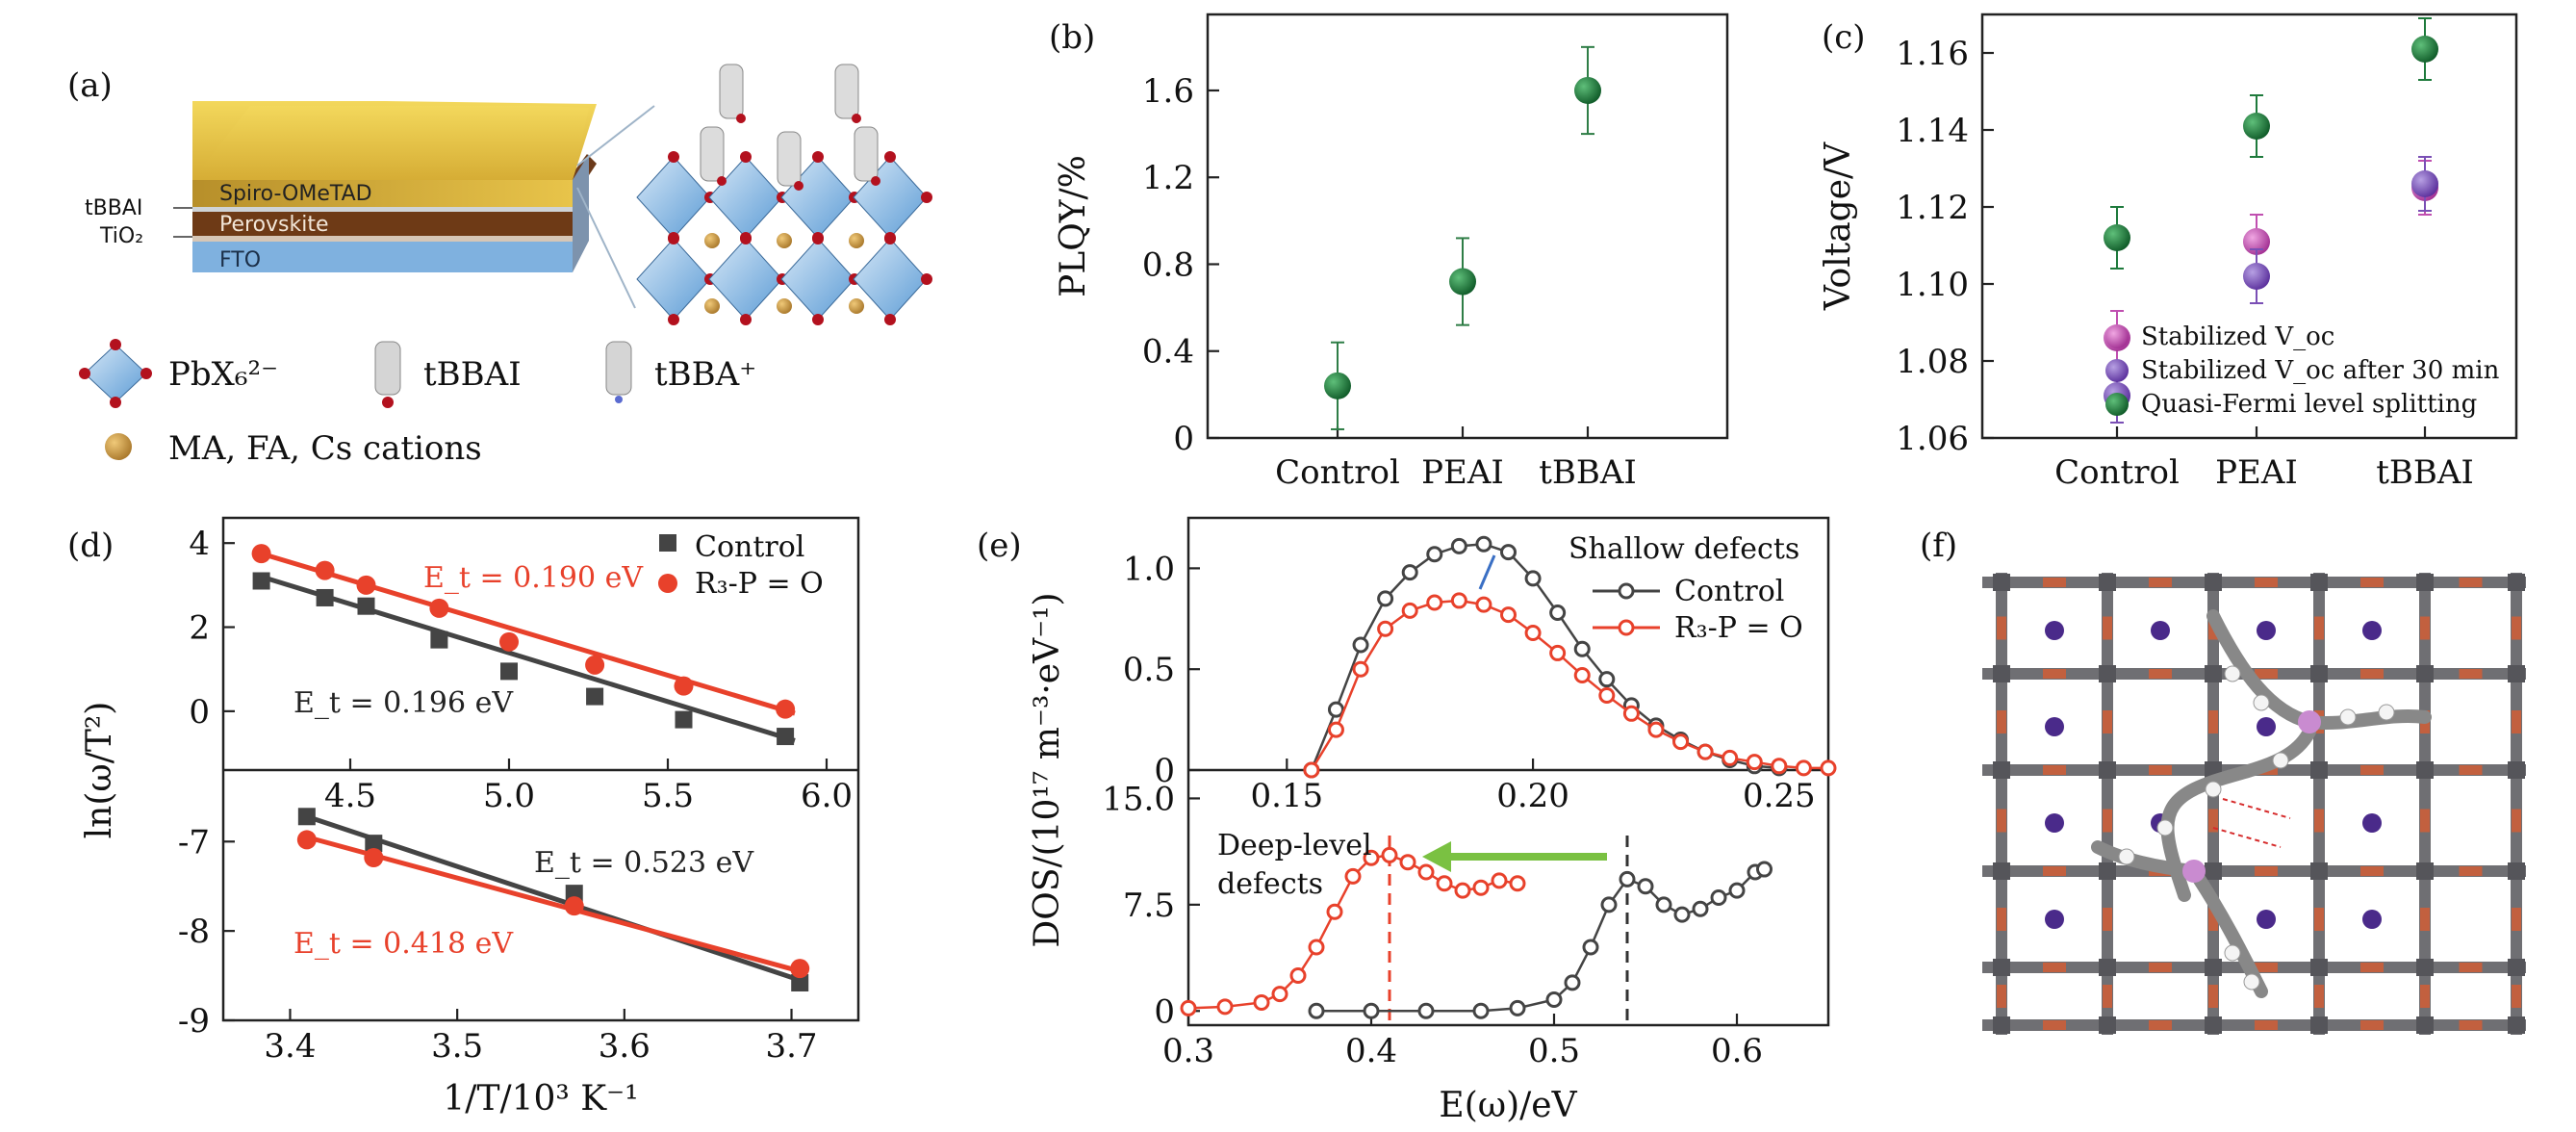  What do you see at coordinates (2425, 472) in the screenshot?
I see `c-xtick-label: tBBAI` at bounding box center [2425, 472].